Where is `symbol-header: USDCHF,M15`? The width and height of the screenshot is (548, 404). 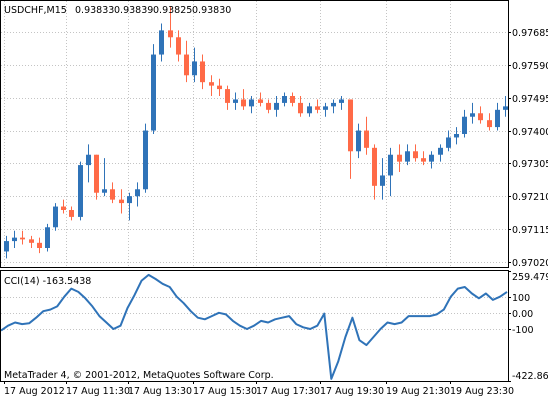 symbol-header: USDCHF,M15 is located at coordinates (35, 10).